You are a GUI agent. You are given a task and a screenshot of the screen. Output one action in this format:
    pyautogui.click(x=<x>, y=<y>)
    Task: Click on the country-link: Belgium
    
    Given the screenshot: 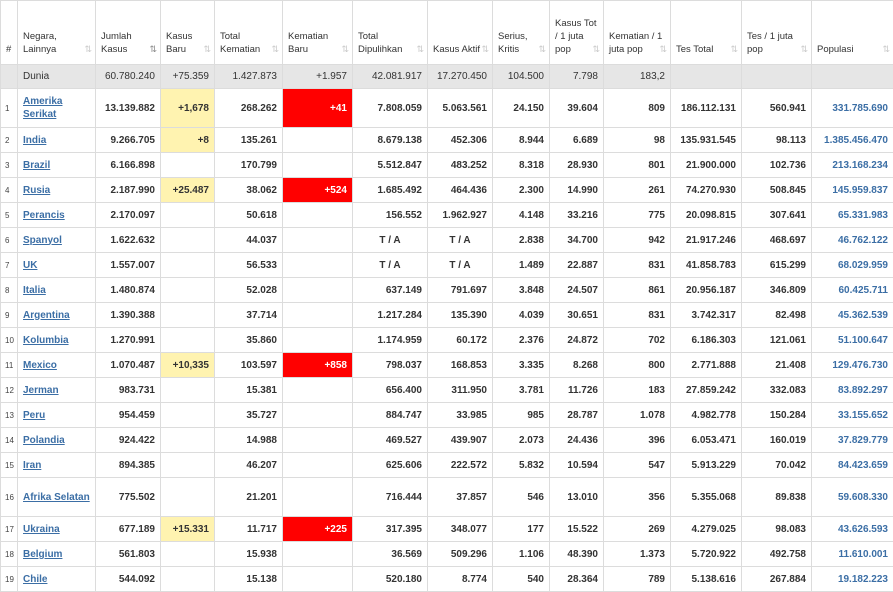 What is the action you would take?
    pyautogui.click(x=56, y=554)
    